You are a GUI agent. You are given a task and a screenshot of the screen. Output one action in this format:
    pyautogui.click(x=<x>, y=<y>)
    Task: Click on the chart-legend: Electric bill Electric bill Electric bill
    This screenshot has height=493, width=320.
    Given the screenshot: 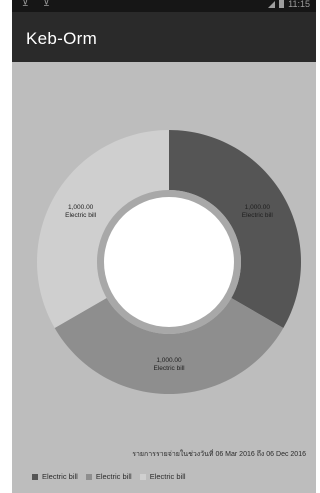 What is the action you would take?
    pyautogui.click(x=109, y=476)
    